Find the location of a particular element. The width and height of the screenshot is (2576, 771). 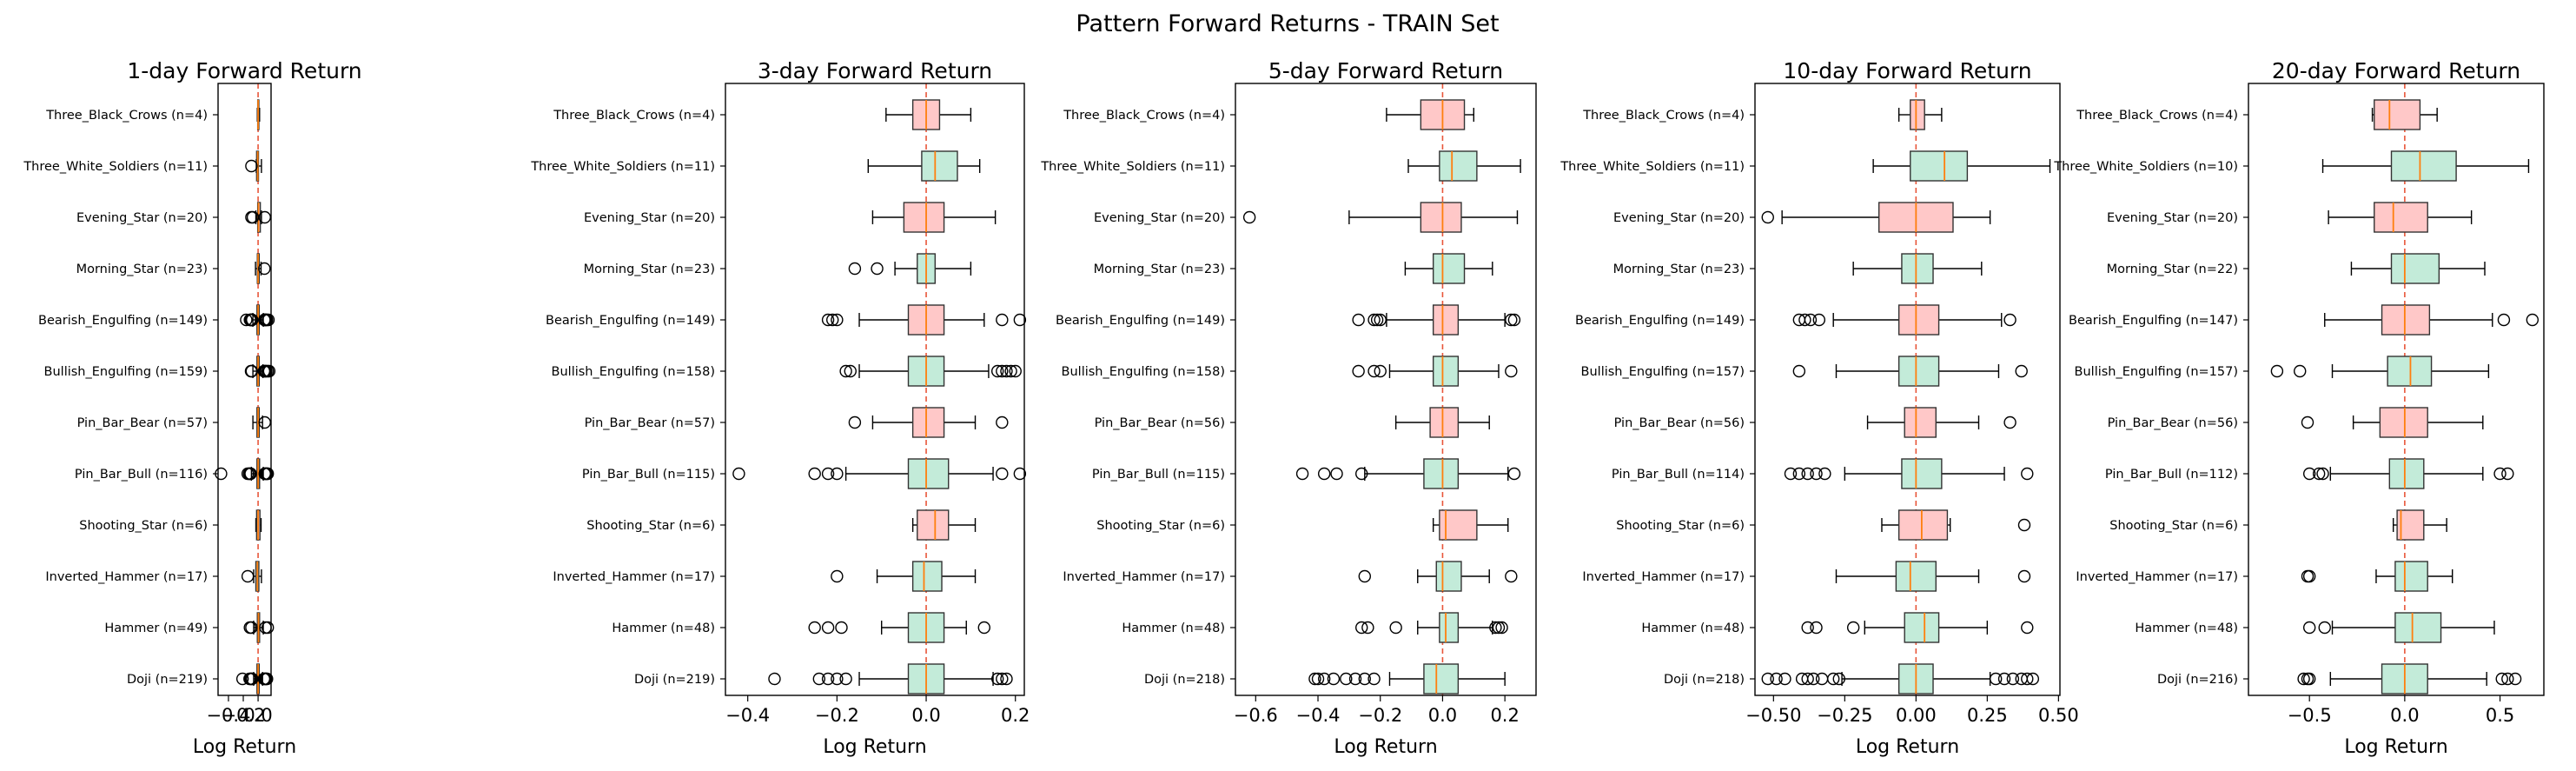

x-tick-label: −0.2 is located at coordinates (244, 715).